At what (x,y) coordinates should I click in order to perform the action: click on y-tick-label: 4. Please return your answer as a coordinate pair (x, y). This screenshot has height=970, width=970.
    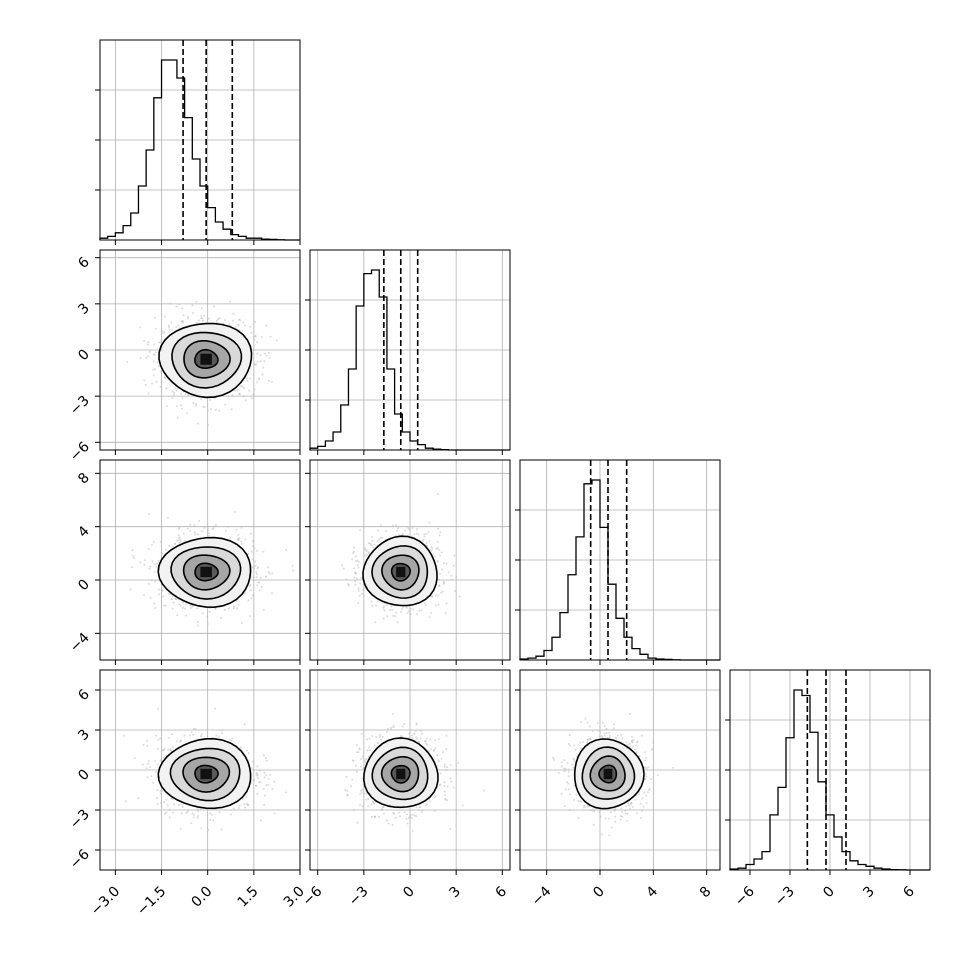
    Looking at the image, I should click on (84, 532).